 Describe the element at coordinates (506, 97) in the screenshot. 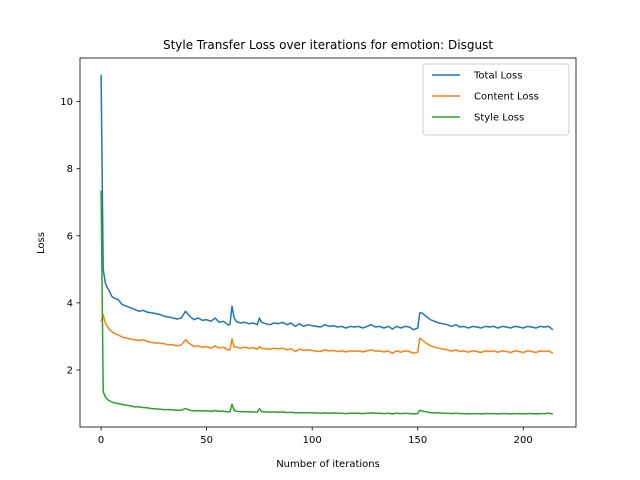

I see `legend-label: Content Loss` at that location.